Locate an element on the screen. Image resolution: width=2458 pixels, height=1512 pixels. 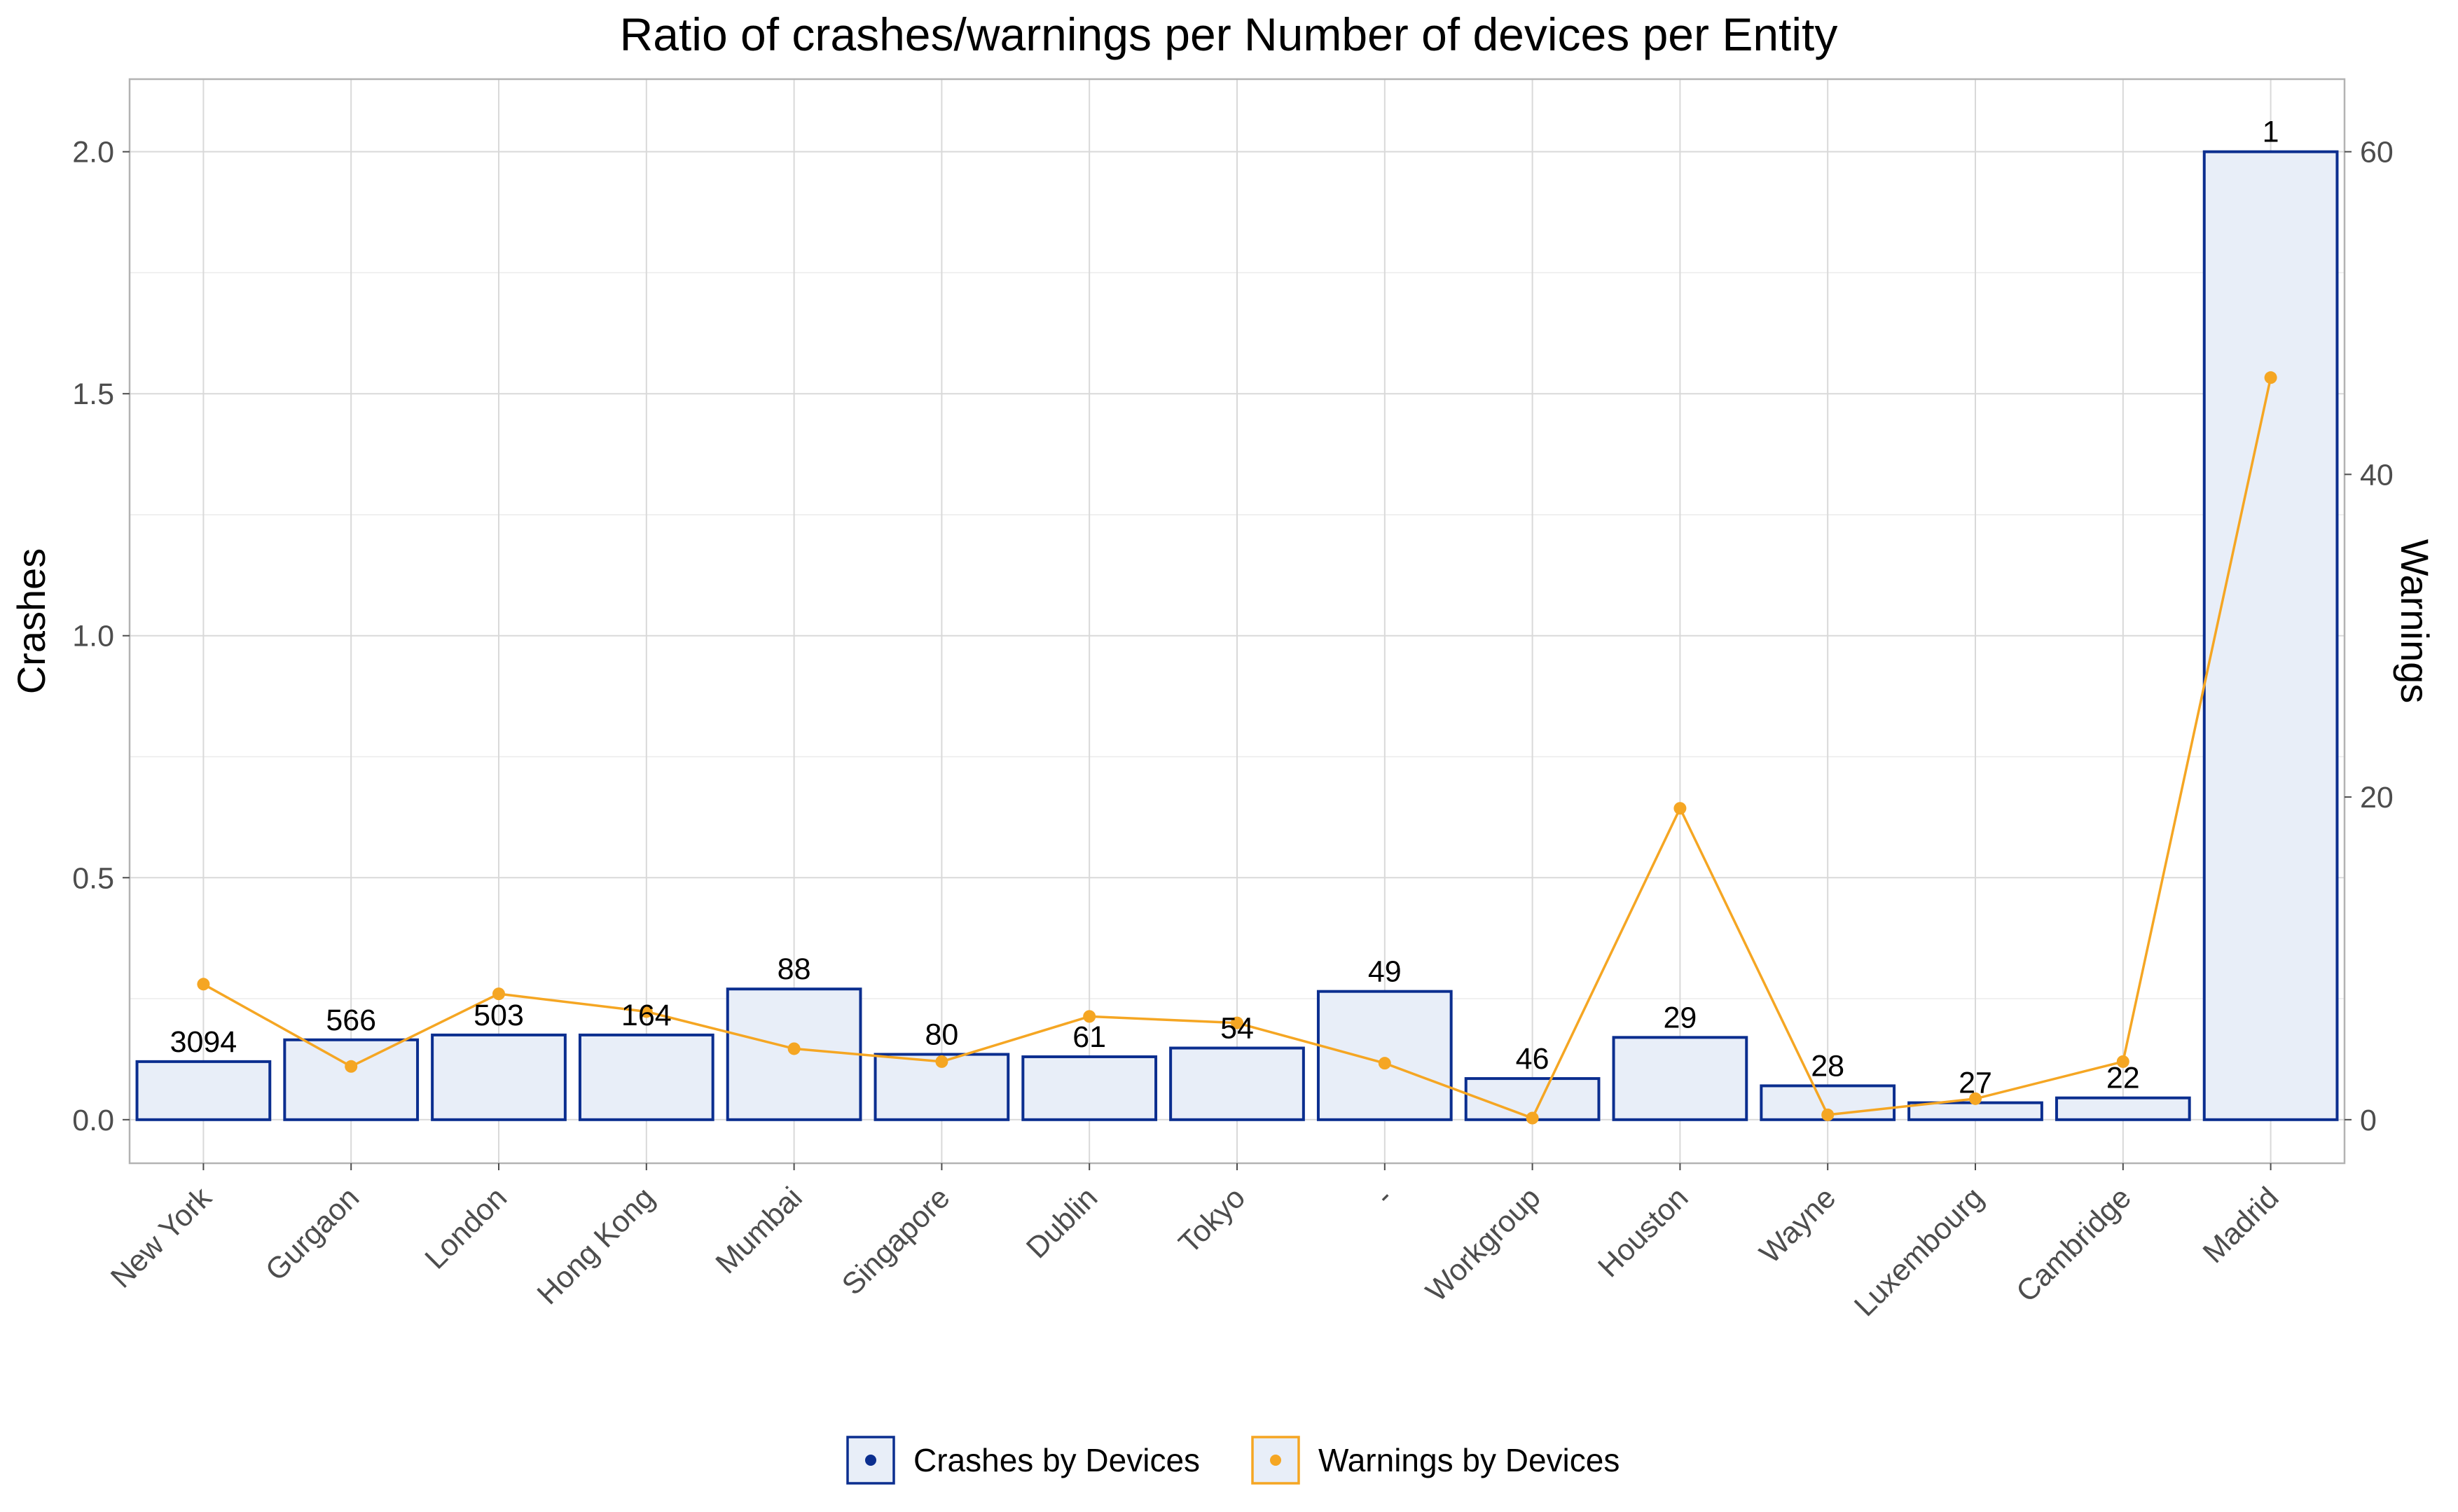
bar-value-label: 503 is located at coordinates (499, 1015).